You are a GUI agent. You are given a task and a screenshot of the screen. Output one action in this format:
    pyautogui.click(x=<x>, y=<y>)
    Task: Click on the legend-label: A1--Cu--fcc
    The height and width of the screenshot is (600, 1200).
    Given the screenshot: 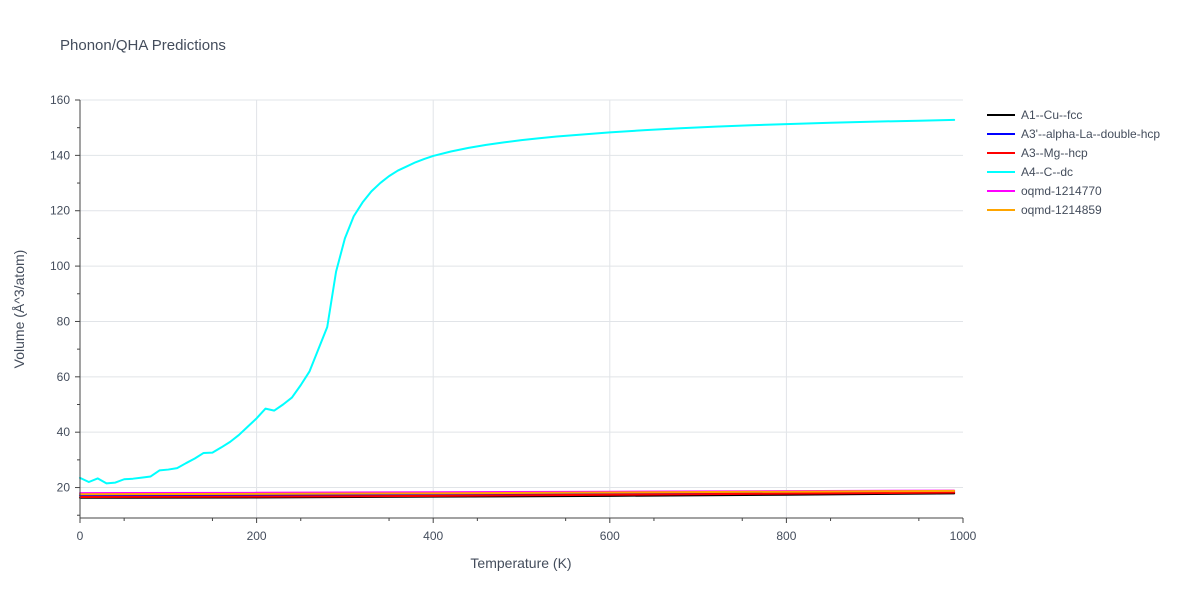 What is the action you would take?
    pyautogui.click(x=1051, y=115)
    